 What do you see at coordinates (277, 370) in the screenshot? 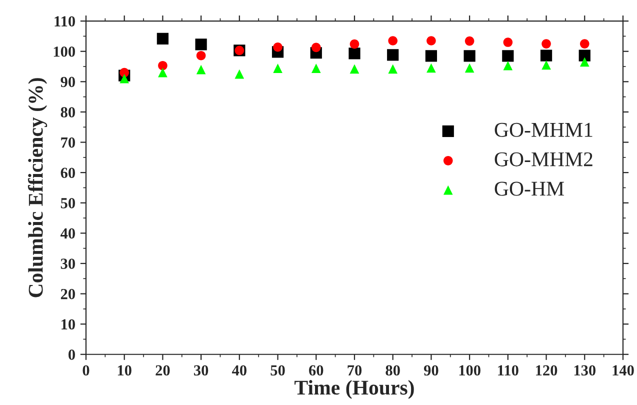
I see `x-tick-label: 50` at bounding box center [277, 370].